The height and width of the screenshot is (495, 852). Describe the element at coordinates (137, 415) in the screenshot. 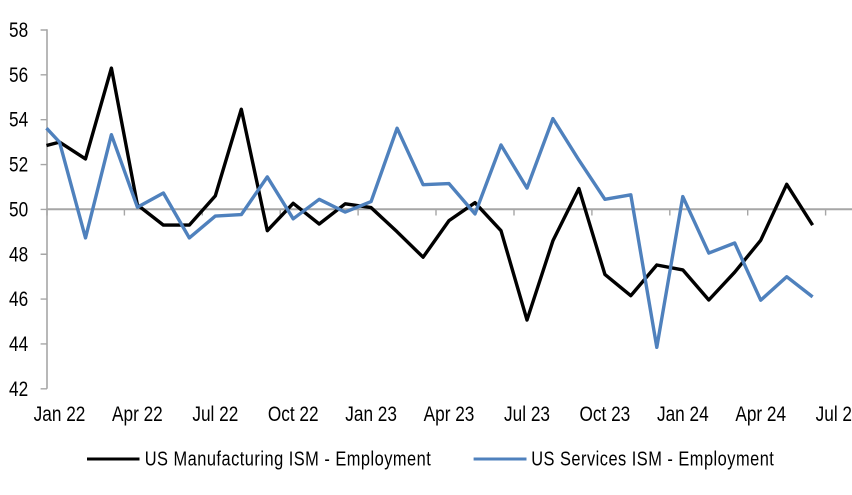

I see `svg-text: Apr 22` at that location.